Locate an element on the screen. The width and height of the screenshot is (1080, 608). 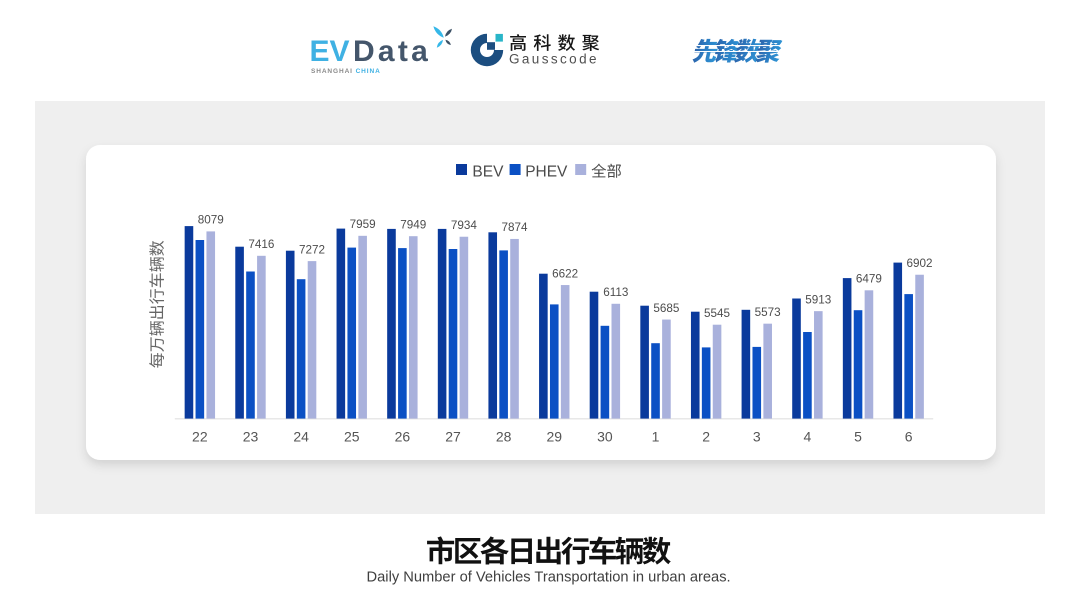
svg-text: 6 is located at coordinates (909, 437).